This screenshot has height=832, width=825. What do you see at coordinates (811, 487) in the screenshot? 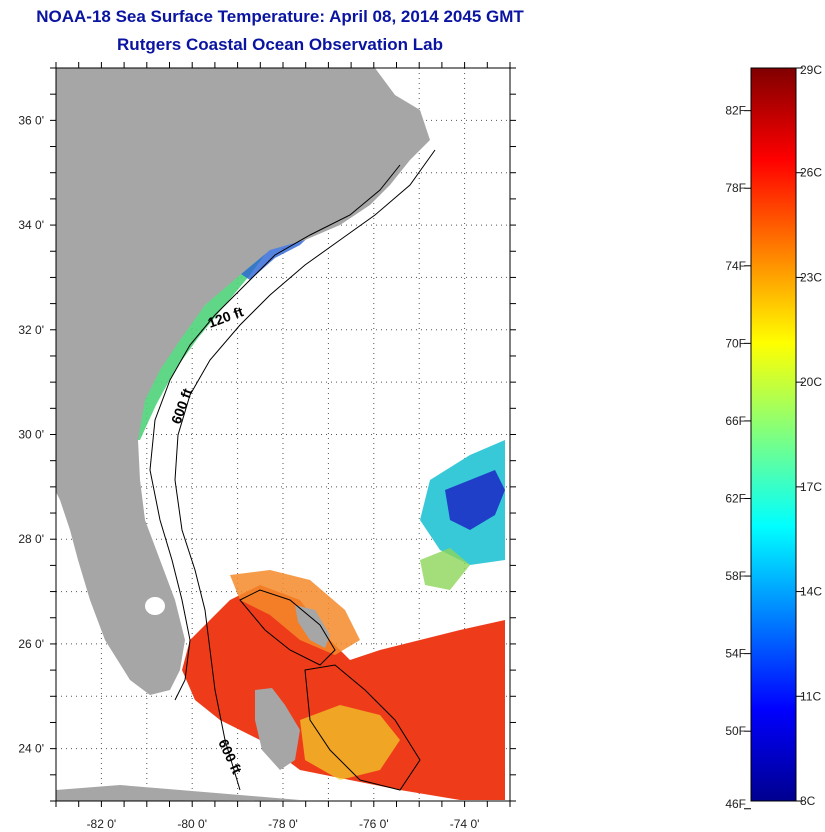
I see `celsius-label: 17C` at bounding box center [811, 487].